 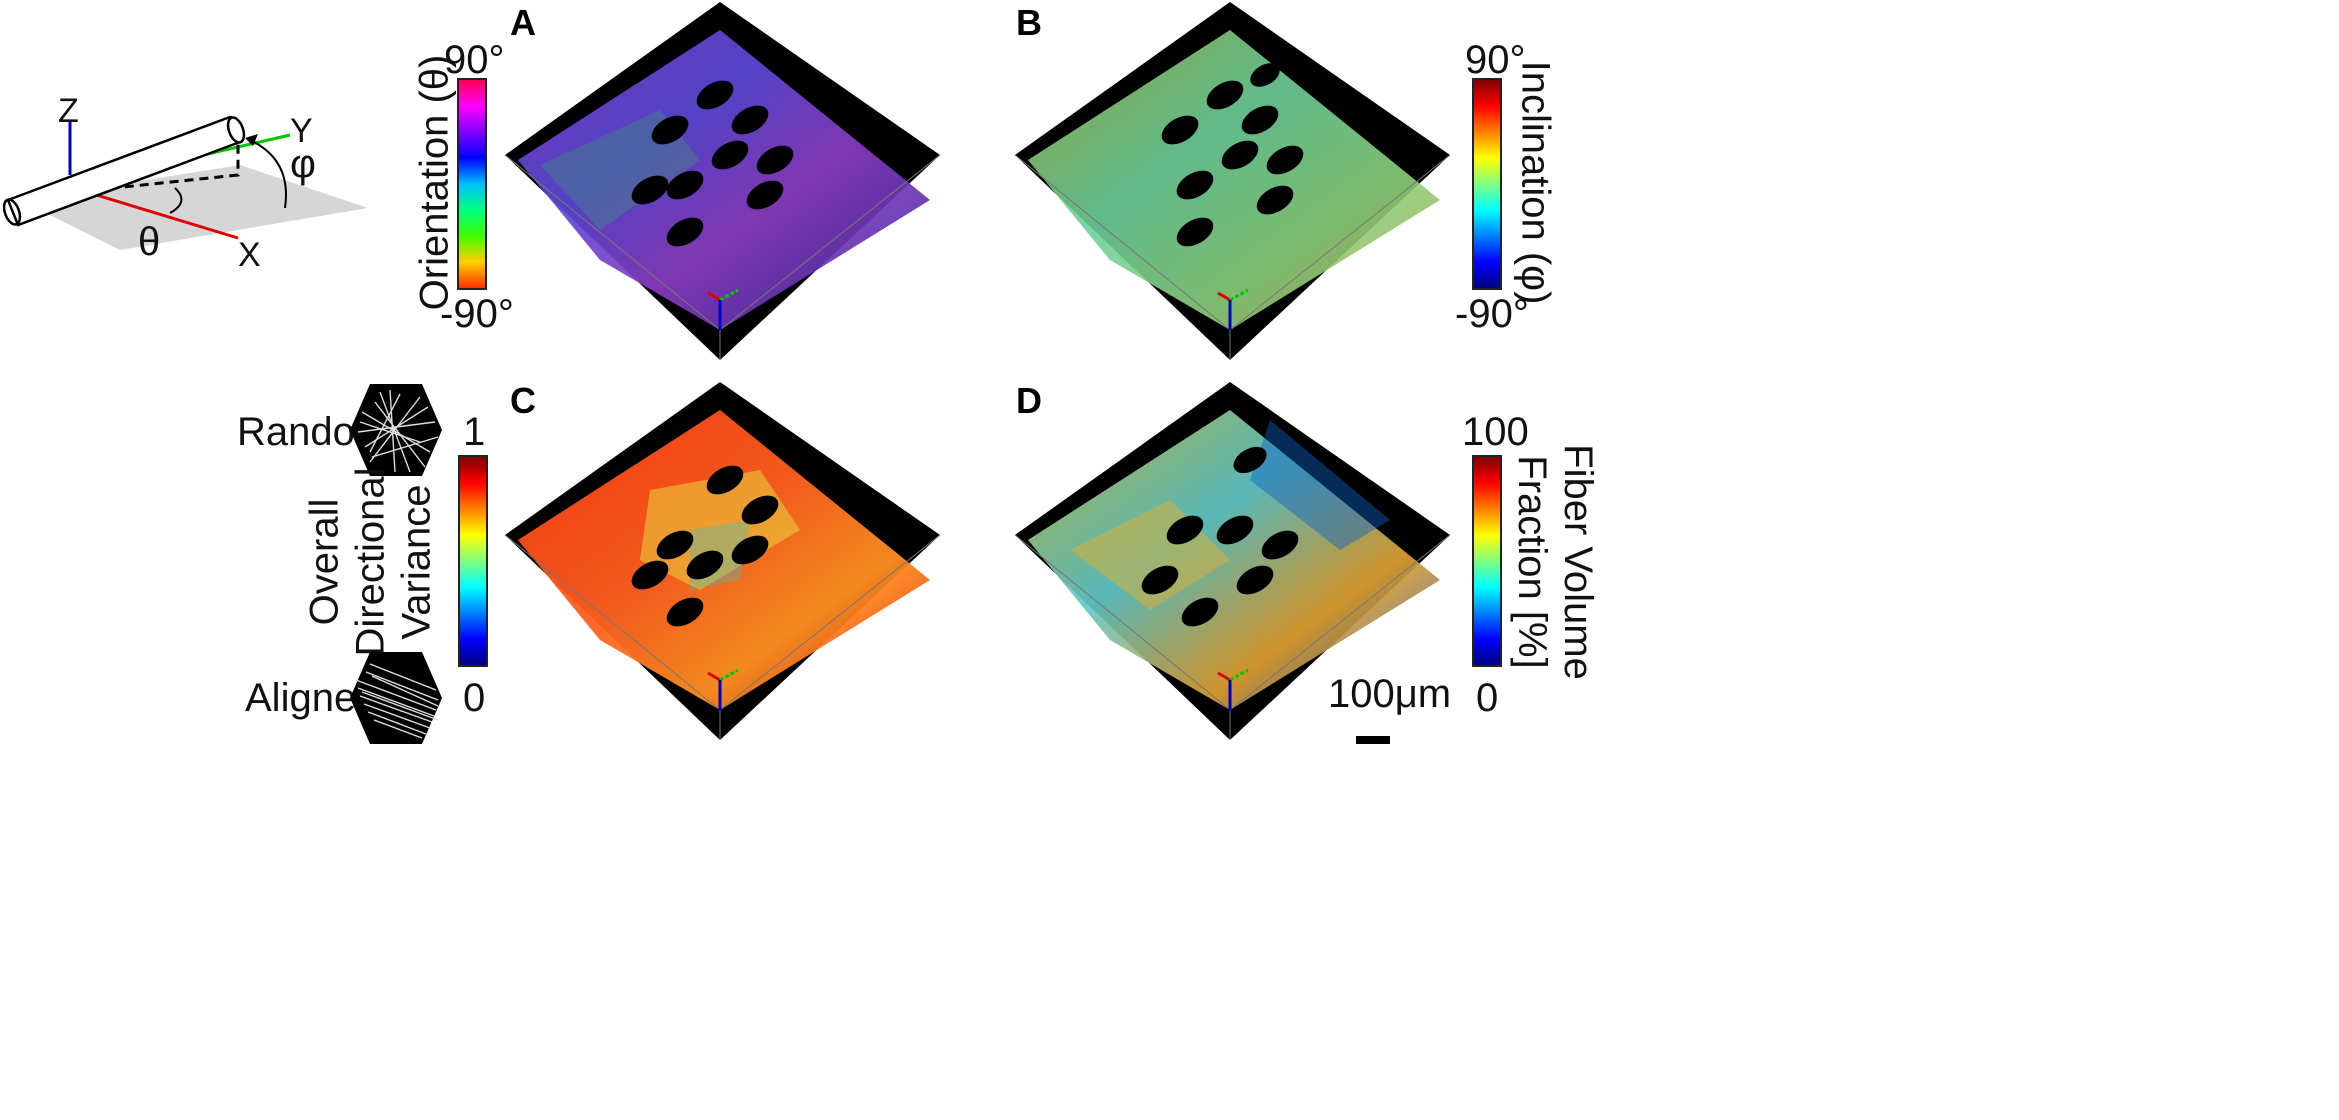 What do you see at coordinates (1495, 60) in the screenshot?
I see `panel-b-colorbar-max: 90°` at bounding box center [1495, 60].